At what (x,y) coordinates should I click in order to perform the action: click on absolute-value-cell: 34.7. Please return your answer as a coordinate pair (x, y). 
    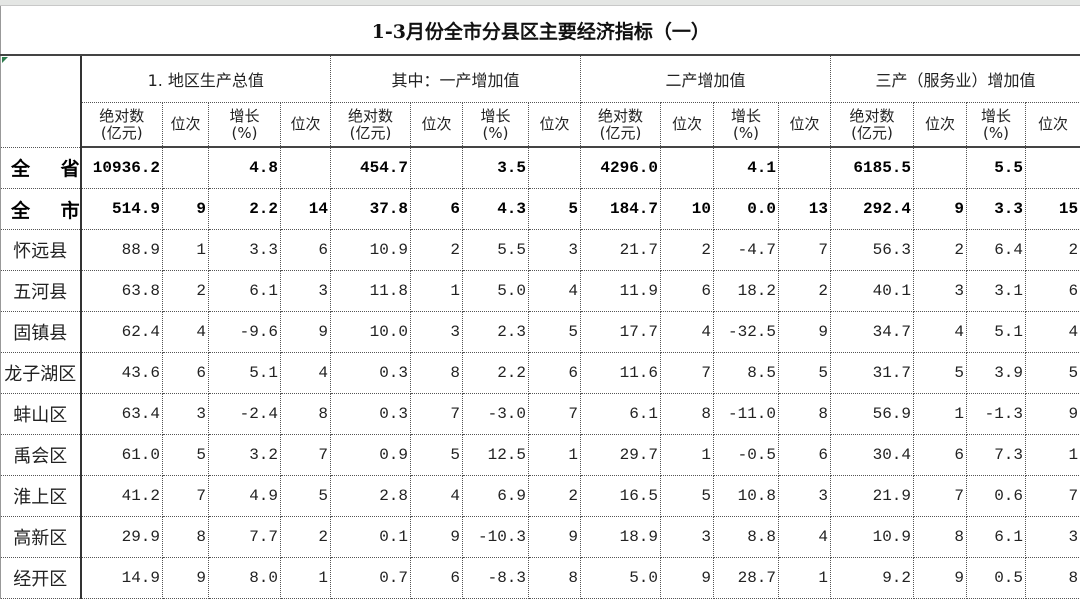
    Looking at the image, I should click on (872, 332).